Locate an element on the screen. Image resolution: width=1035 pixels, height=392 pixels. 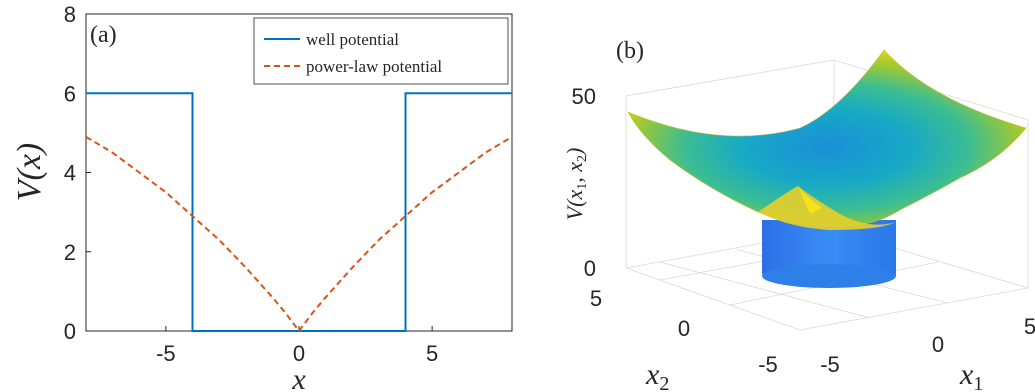
x-ticks: -5 0 5 is located at coordinates (297, 346).